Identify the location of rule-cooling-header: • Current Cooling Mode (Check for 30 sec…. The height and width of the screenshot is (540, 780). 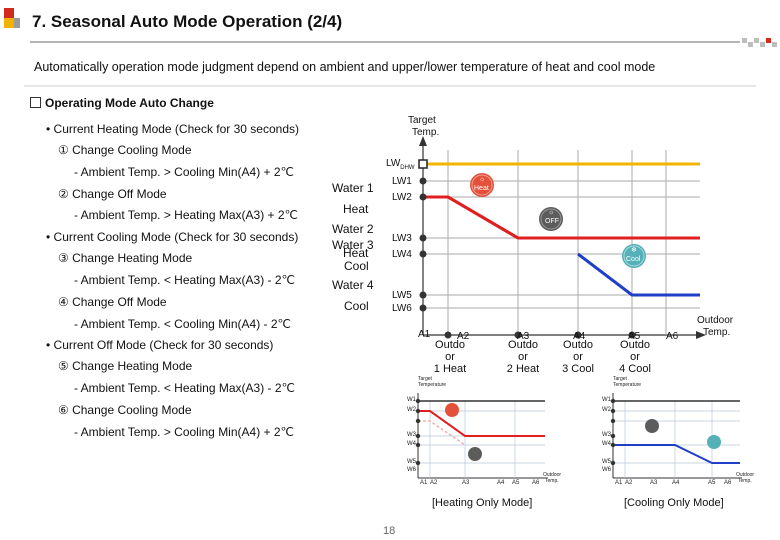
(172, 237).